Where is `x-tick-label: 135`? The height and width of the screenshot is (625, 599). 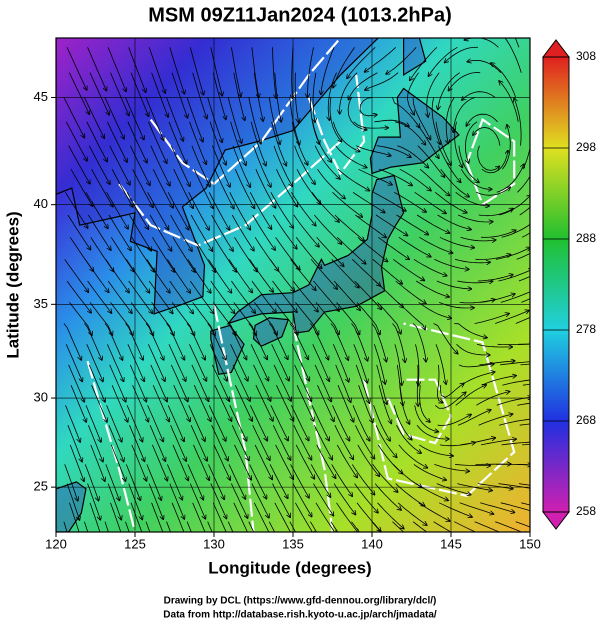
x-tick-label: 135 is located at coordinates (293, 543).